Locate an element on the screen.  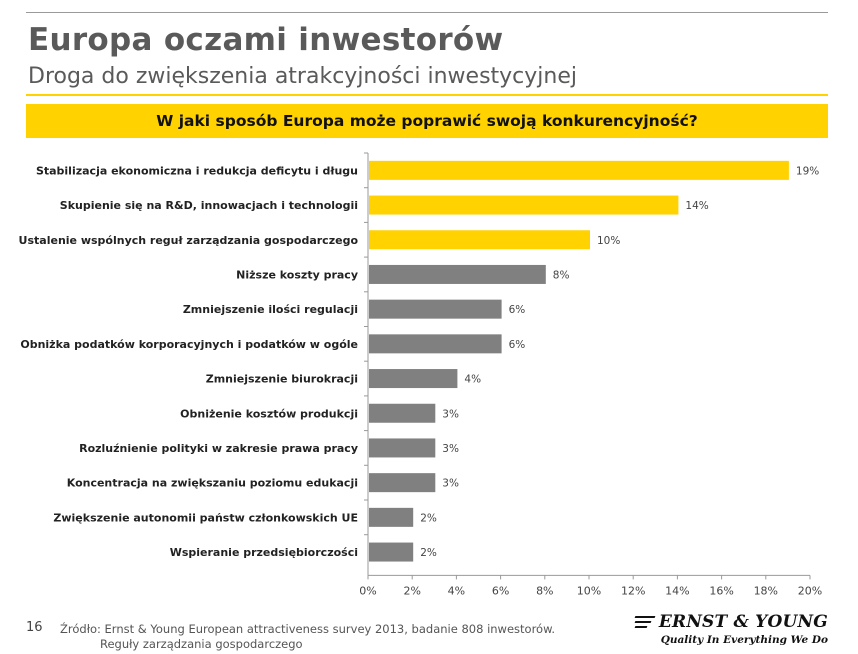
data-label: 14% is located at coordinates (696, 206).